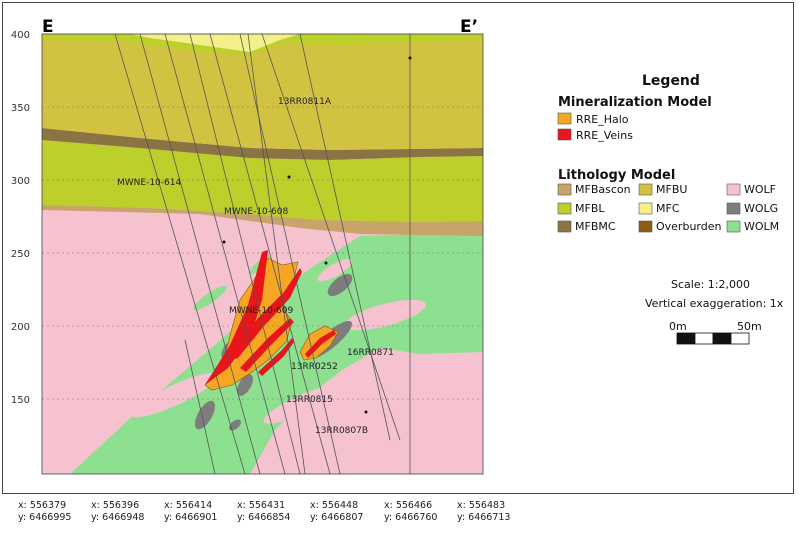 The height and width of the screenshot is (536, 799). Describe the element at coordinates (42, 505) in the screenshot. I see `x-coordinate: x: 556379` at that location.